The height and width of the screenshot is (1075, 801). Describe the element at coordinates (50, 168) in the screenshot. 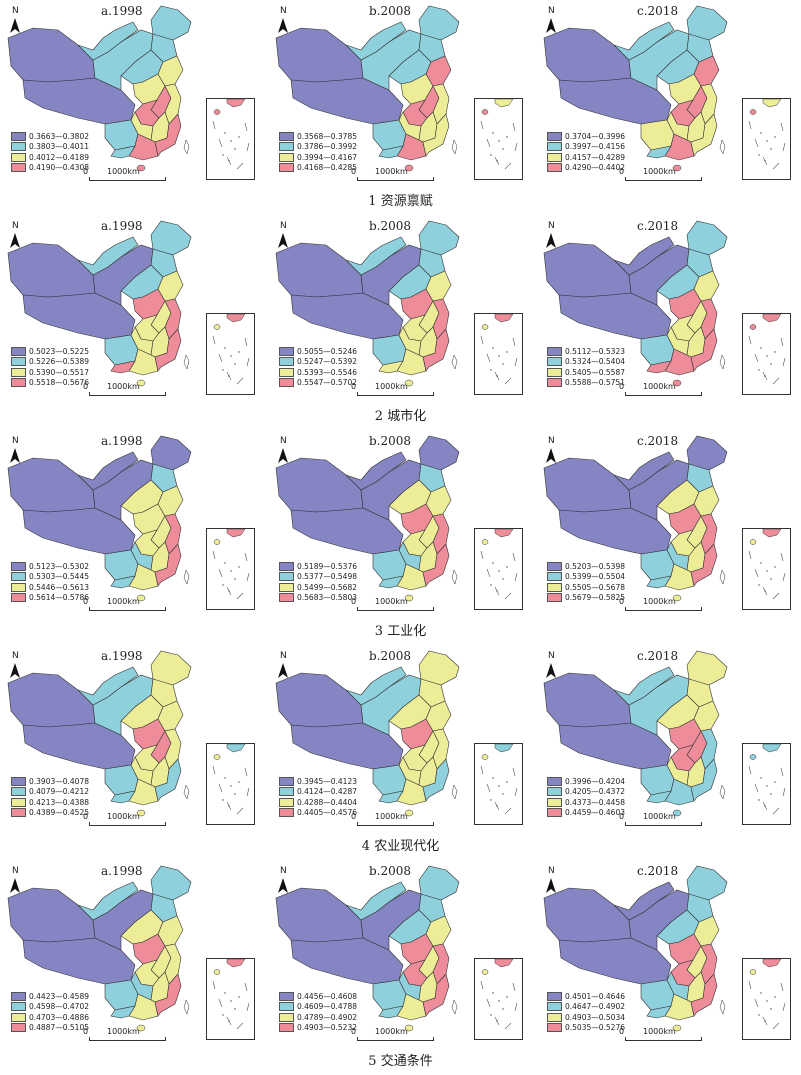

I see `legend-item: 0.4190—0.4308` at that location.